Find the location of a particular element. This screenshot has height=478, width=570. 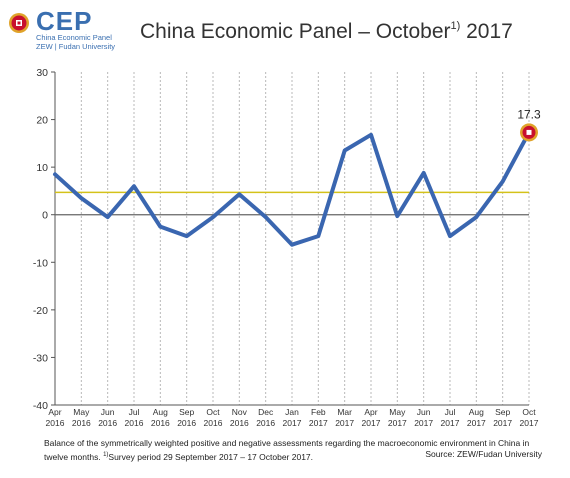

last-point-layer: 17.3 is located at coordinates (529, 124).